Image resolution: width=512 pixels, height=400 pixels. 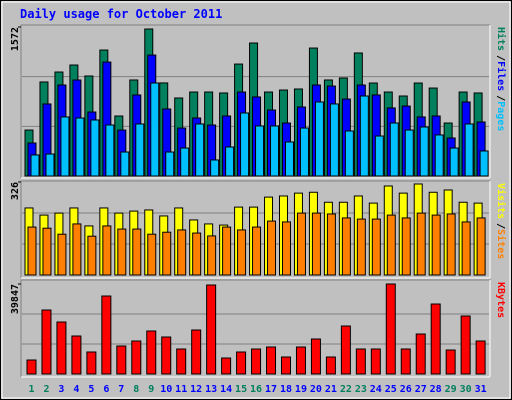 I want to click on legend-entry: Sites, so click(x=501, y=244).